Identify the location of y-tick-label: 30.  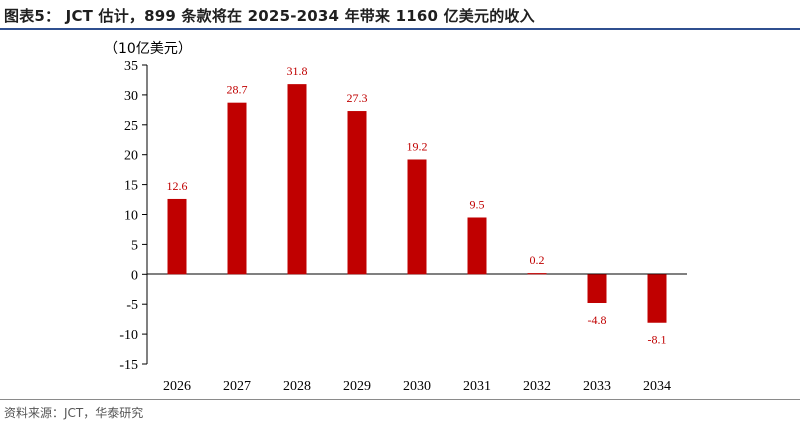
(131, 96).